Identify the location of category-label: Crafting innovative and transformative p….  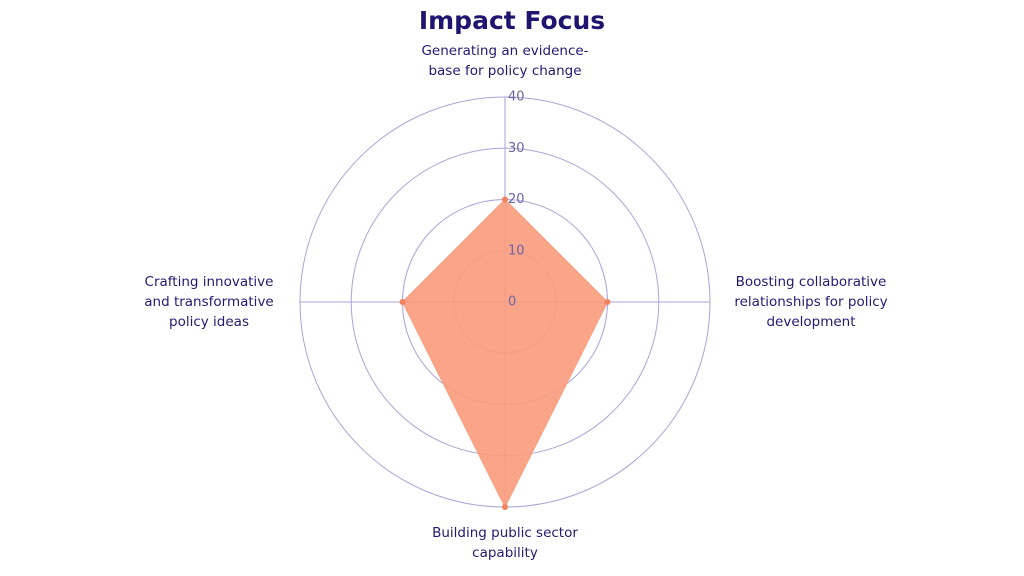
(209, 302).